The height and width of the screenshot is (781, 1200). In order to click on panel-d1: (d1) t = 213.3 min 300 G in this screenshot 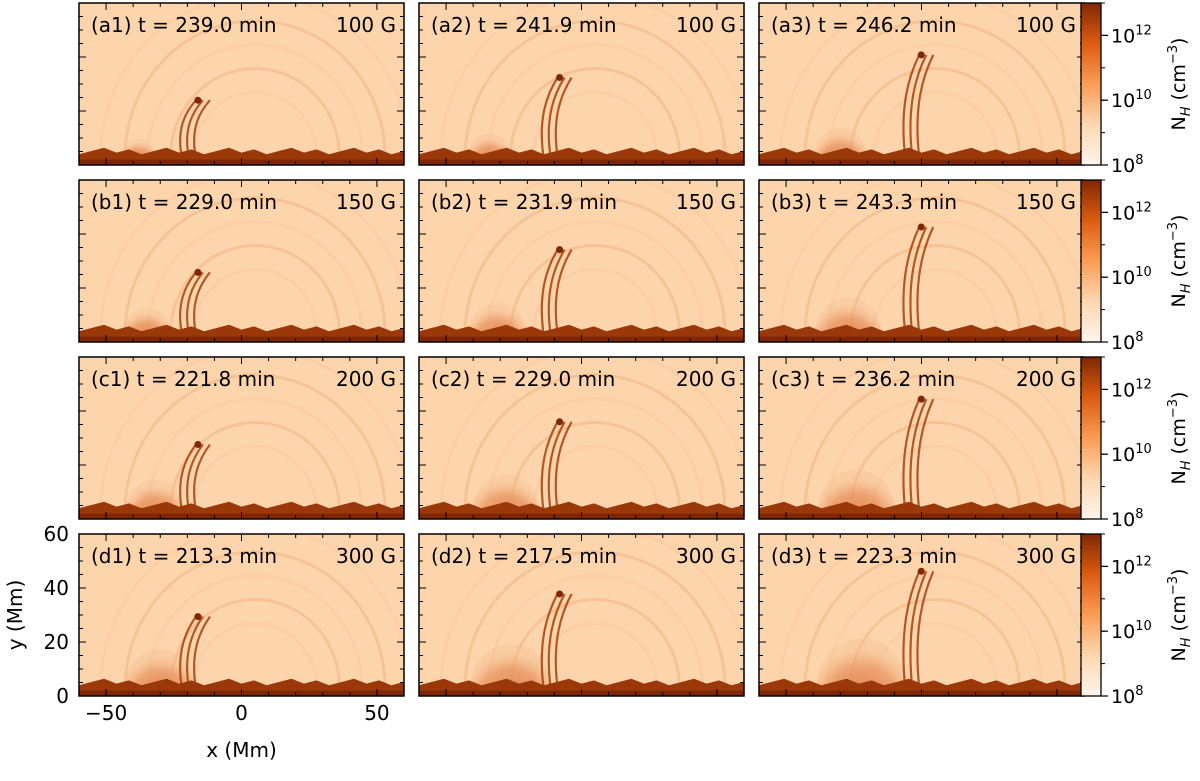, I will do `click(241, 615)`.